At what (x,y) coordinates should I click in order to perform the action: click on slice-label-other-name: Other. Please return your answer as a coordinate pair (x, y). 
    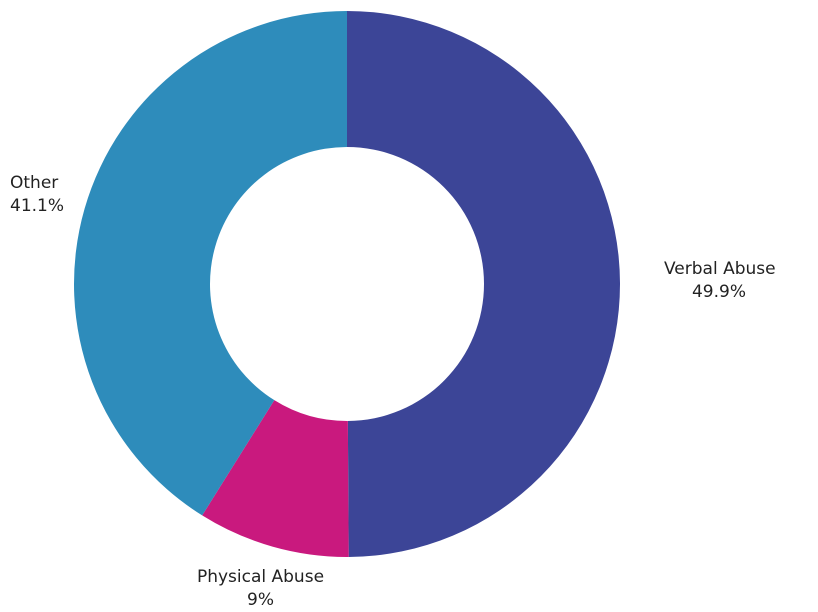
    Looking at the image, I should click on (34, 183).